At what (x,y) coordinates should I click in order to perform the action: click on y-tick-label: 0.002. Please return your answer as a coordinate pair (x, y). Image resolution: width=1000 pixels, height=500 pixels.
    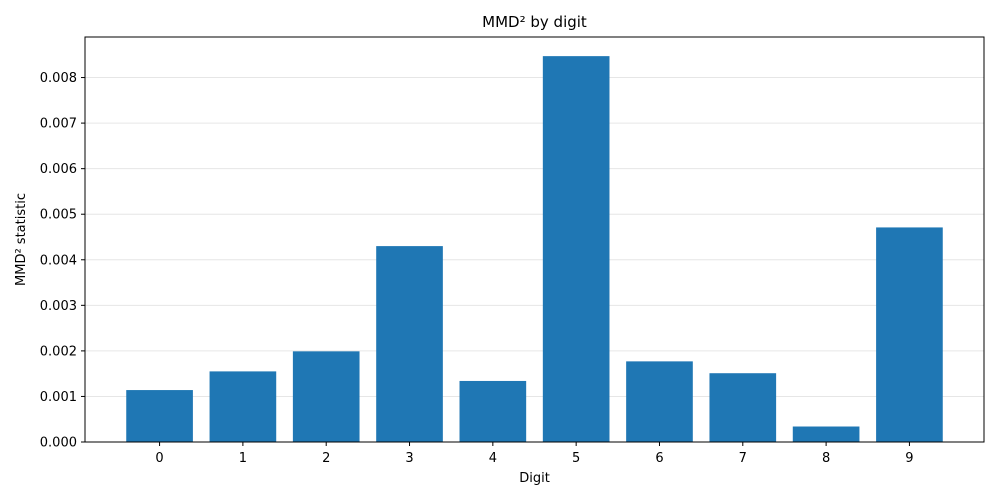
    Looking at the image, I should click on (58, 351).